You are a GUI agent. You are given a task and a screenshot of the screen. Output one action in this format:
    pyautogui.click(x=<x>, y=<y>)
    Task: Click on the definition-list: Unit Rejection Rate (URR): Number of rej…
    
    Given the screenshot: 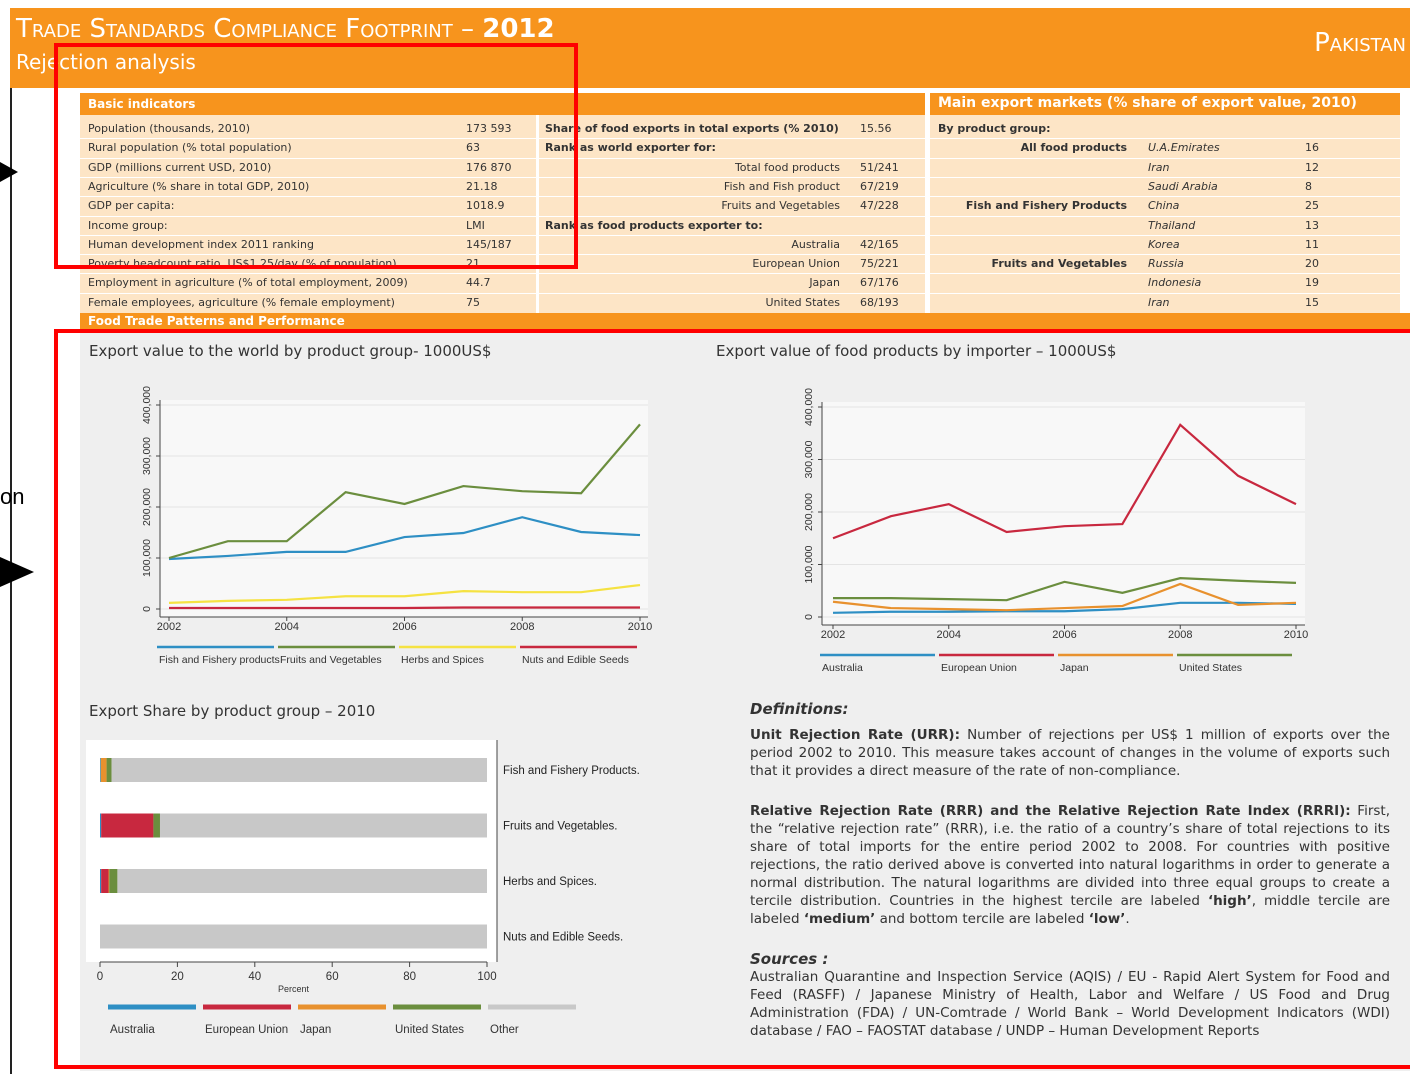 What is the action you would take?
    pyautogui.click(x=1070, y=827)
    